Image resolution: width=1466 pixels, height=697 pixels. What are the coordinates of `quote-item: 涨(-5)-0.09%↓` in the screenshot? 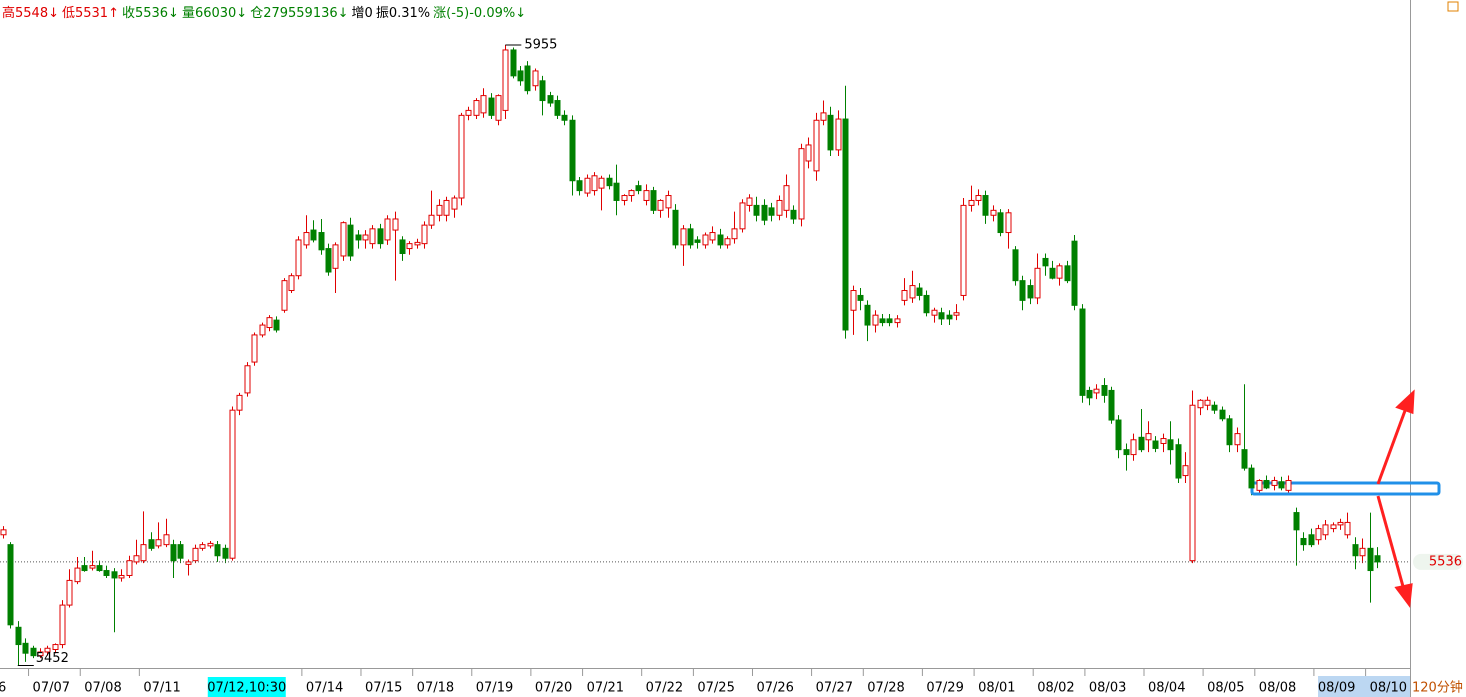 It's located at (480, 13).